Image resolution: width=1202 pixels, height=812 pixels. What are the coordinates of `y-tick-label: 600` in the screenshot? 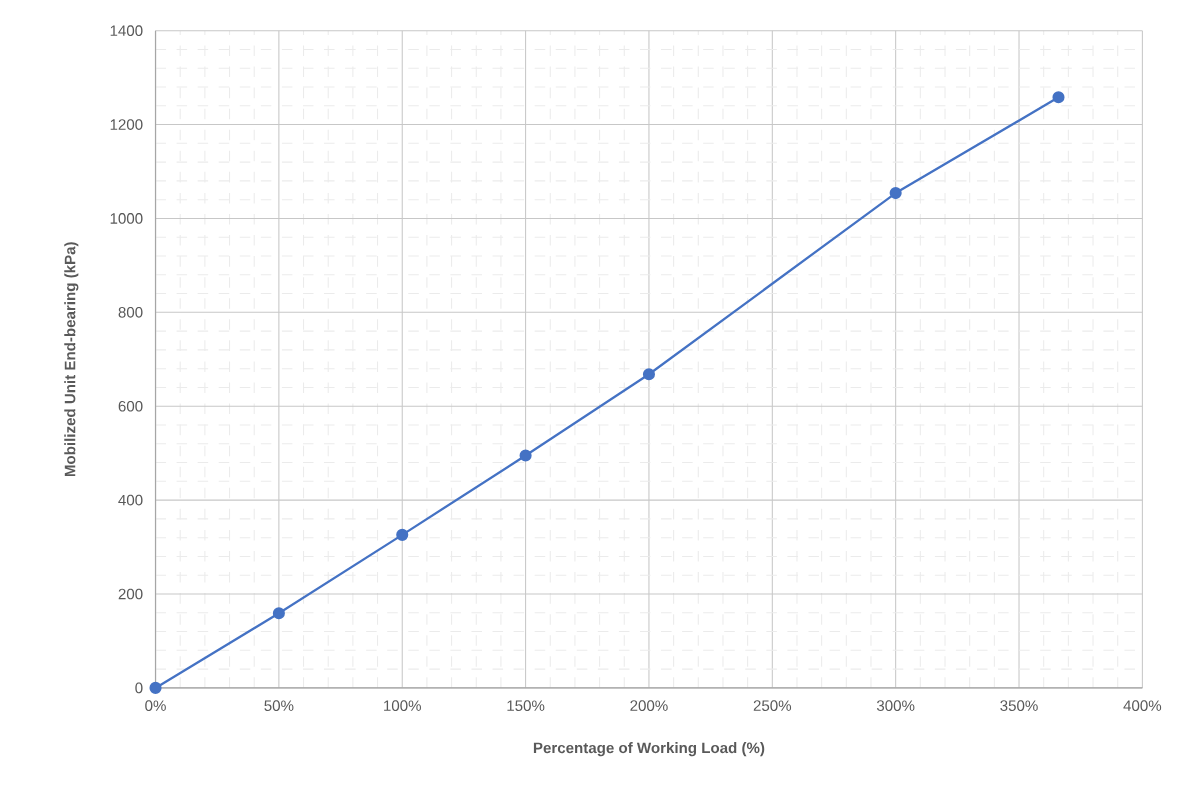 It's located at (130, 406).